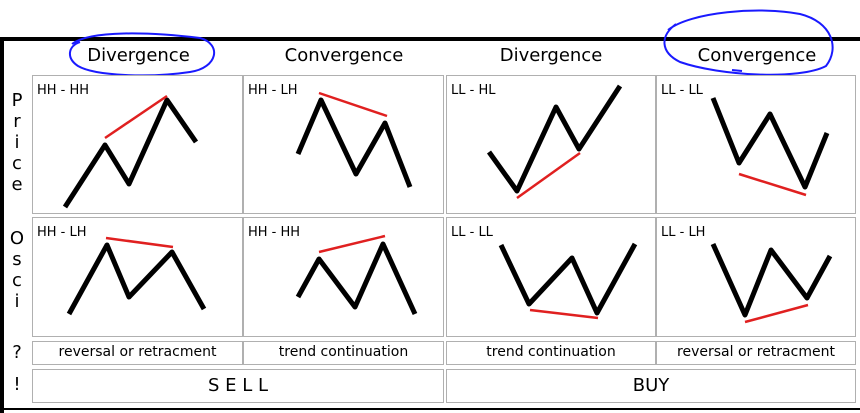 This screenshot has width=860, height=413. Describe the element at coordinates (274, 232) in the screenshot. I see `osci-label-2: HH - HH` at that location.